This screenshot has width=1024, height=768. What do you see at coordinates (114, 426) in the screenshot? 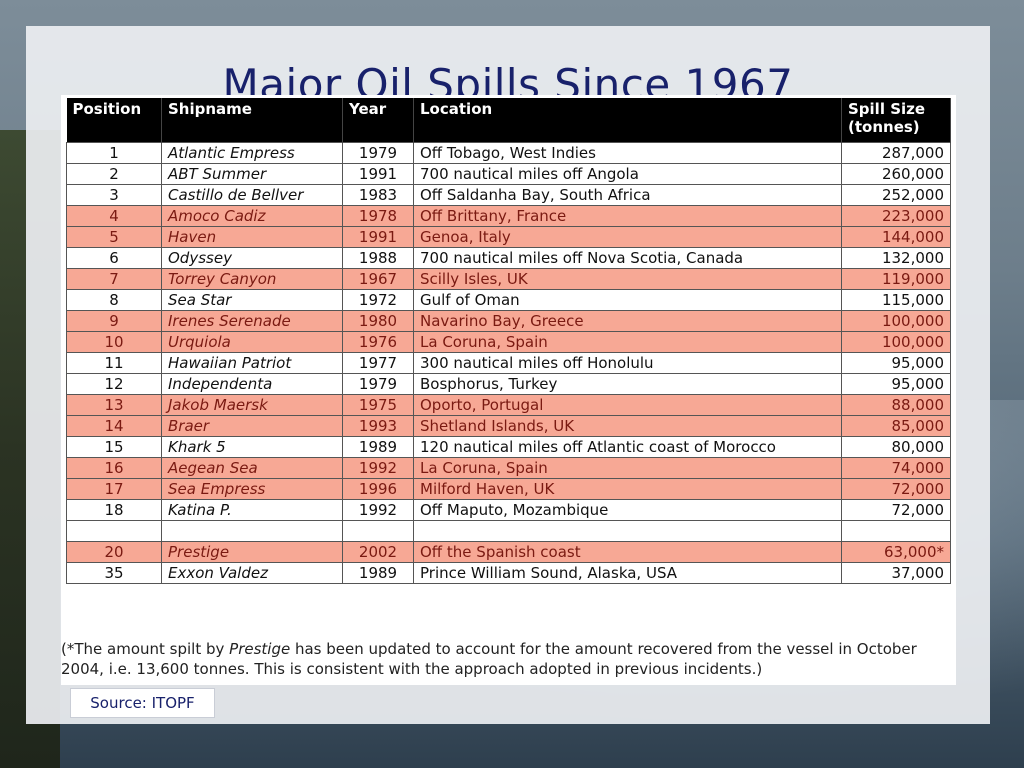
I see `cell-position: 14` at bounding box center [114, 426].